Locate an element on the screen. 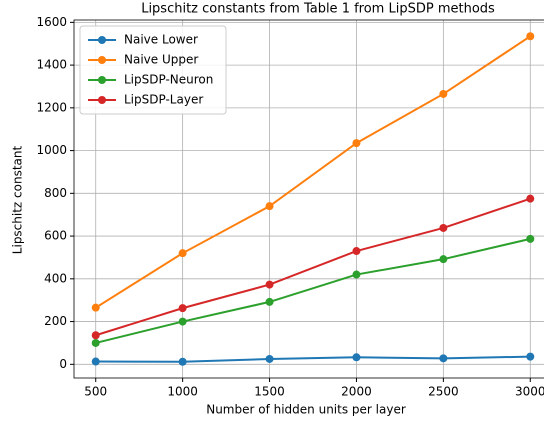 The height and width of the screenshot is (425, 544). legend-label: Naive Lower is located at coordinates (161, 40).